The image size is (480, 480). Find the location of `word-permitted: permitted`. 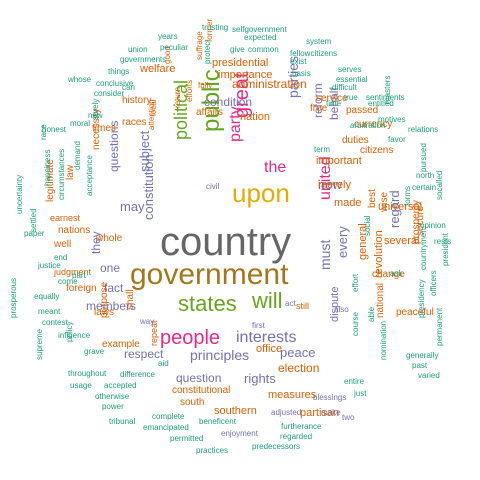

word-permitted: permitted is located at coordinates (187, 438).